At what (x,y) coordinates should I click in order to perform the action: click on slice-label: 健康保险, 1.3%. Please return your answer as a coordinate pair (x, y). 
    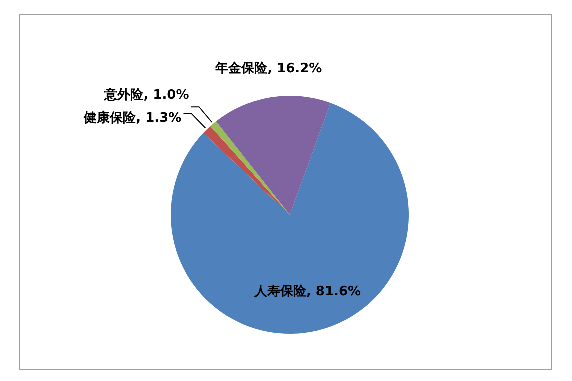
    Looking at the image, I should click on (132, 118).